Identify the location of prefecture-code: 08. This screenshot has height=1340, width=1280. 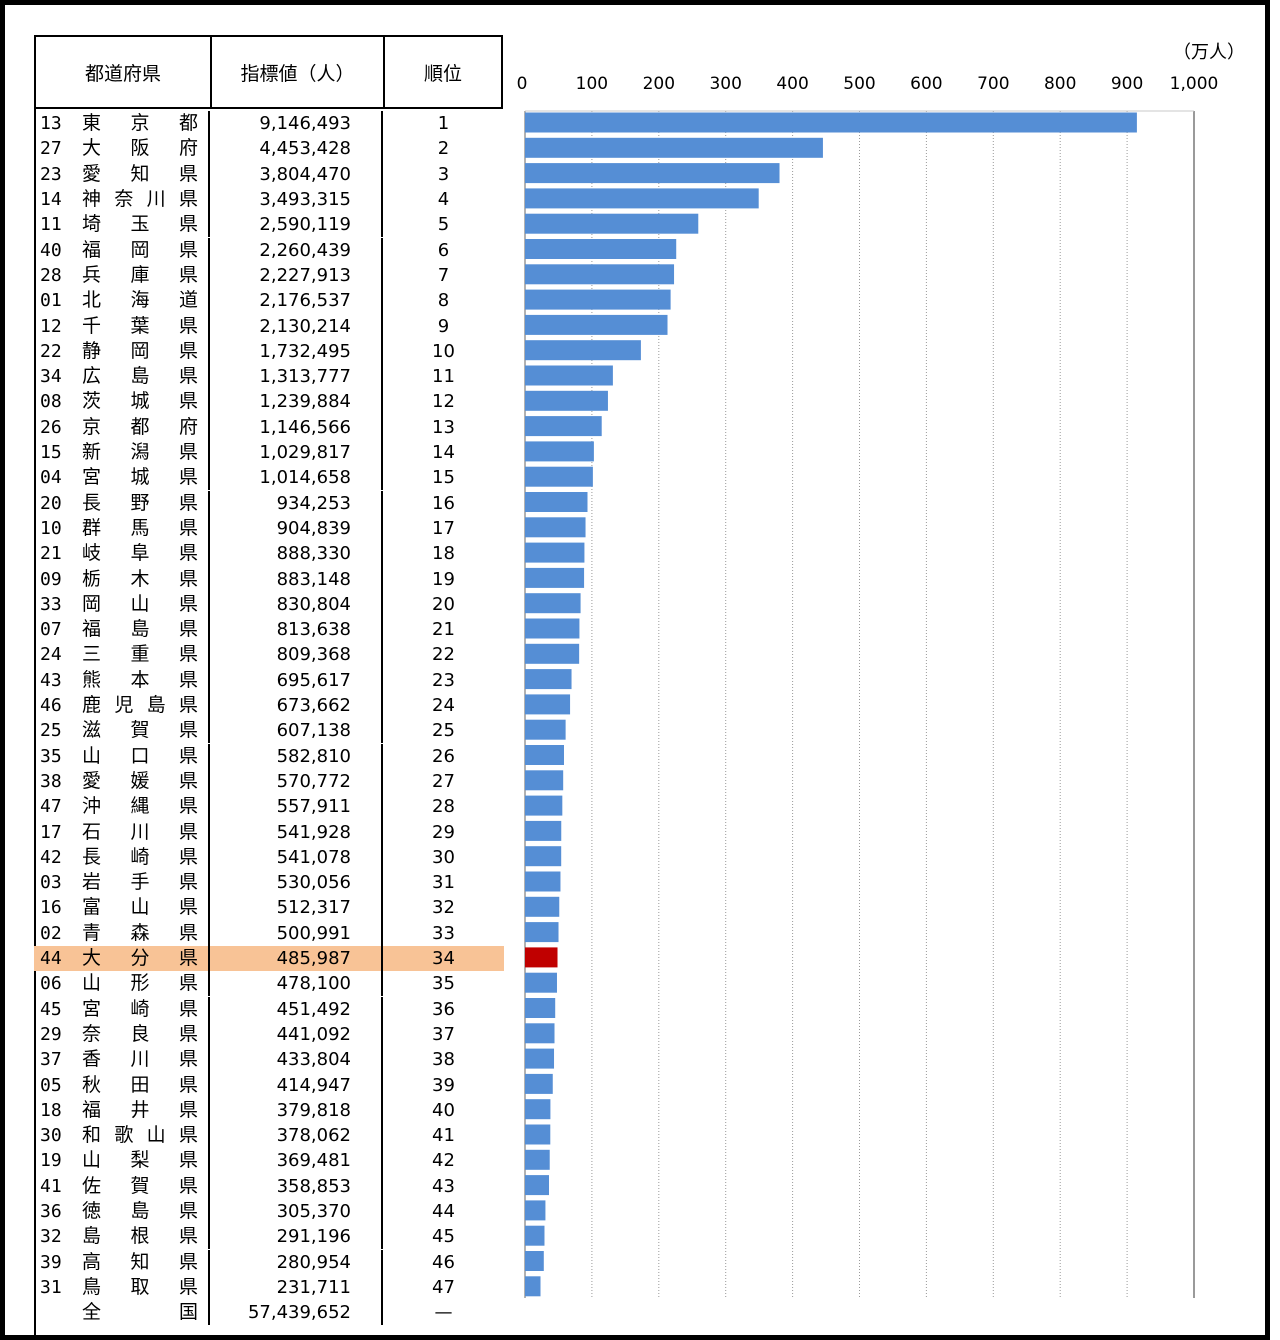
(51, 402).